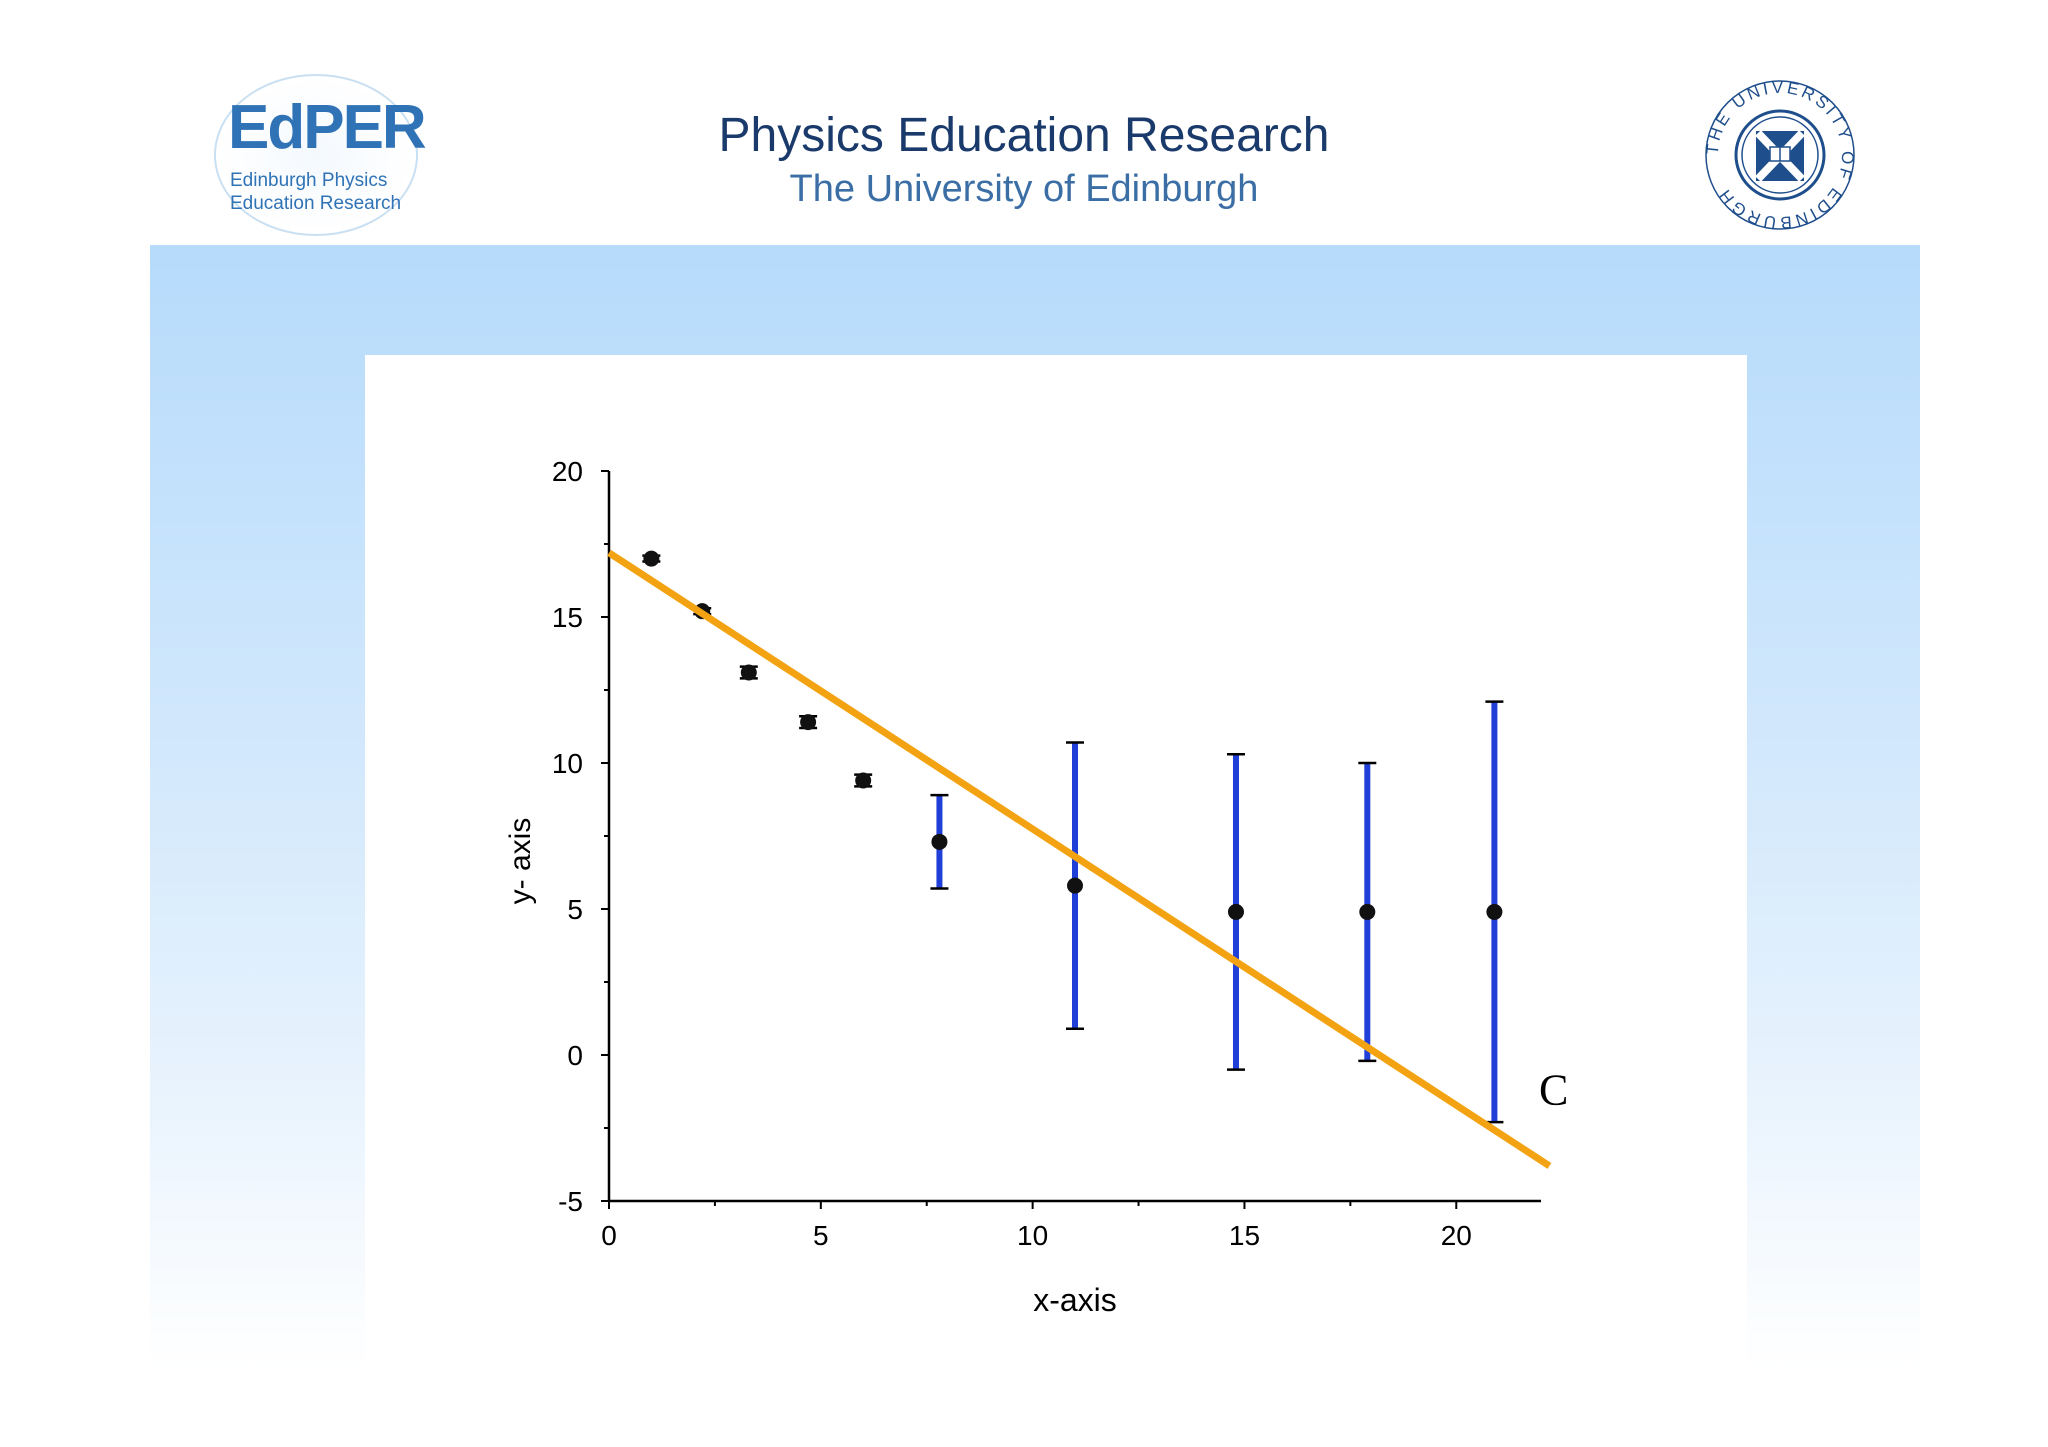  I want to click on y-tick-label: -5, so click(570, 1201).